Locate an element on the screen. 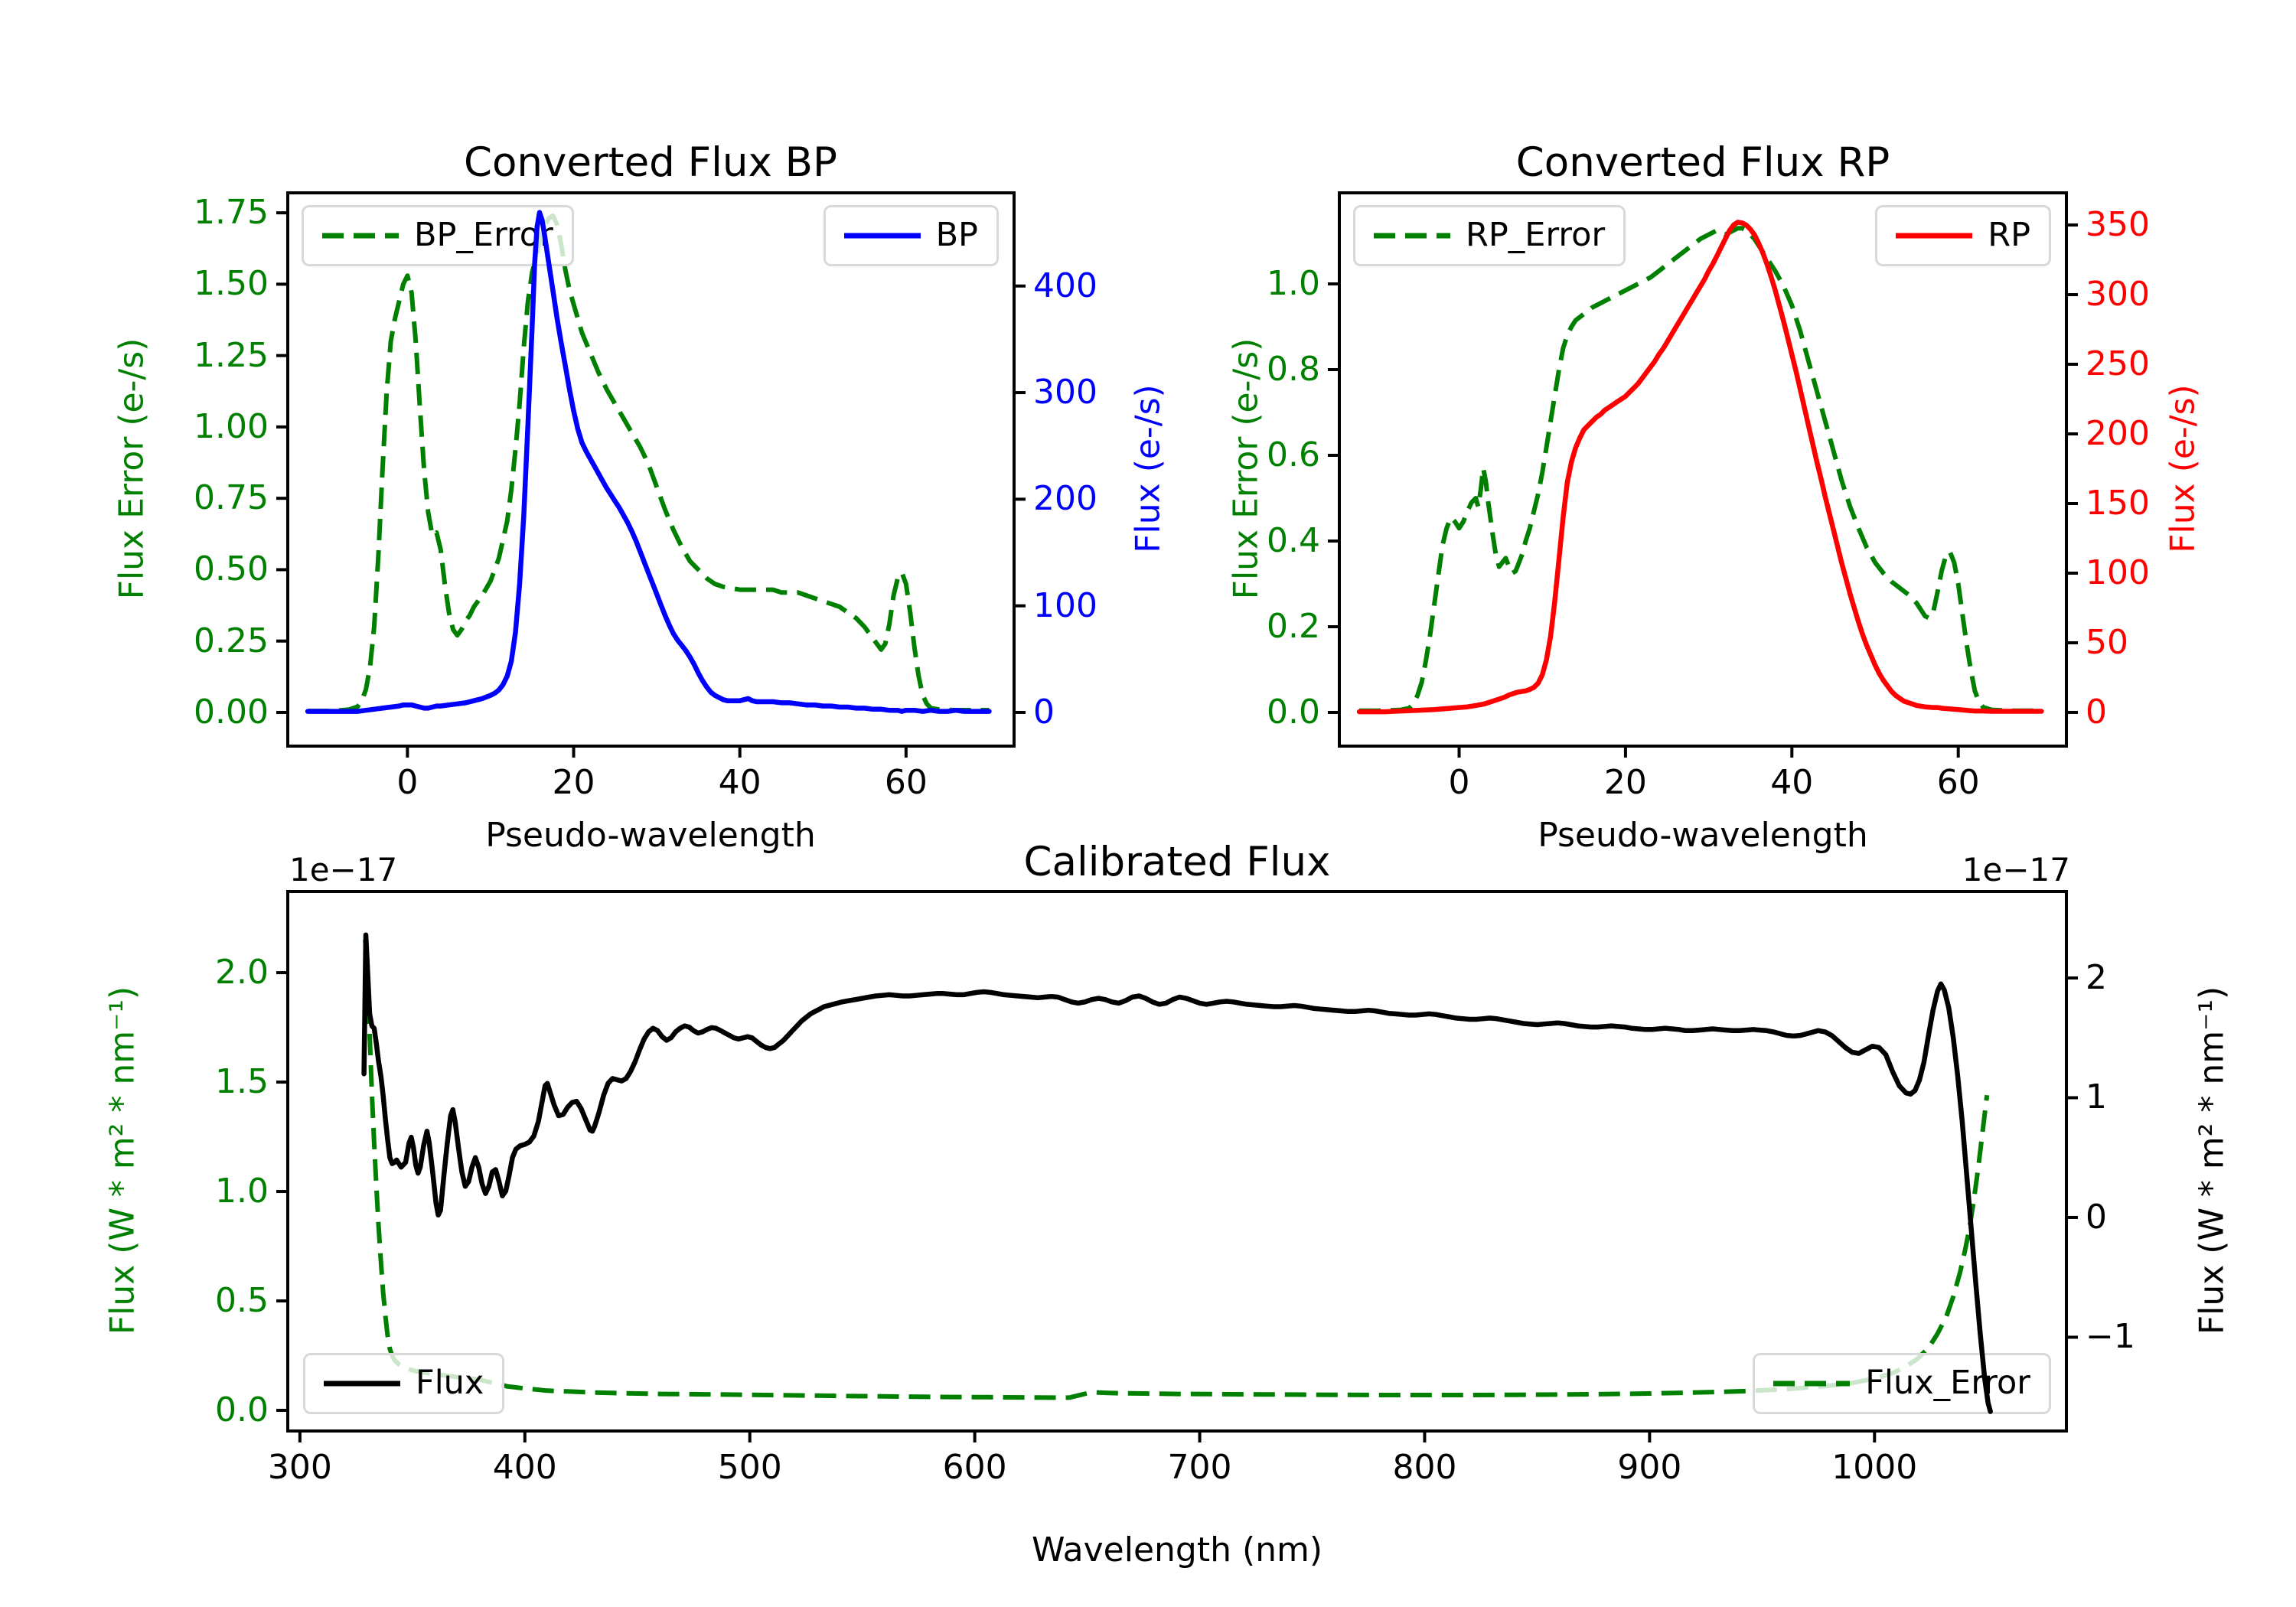  tick-label: −1 is located at coordinates (2110, 1337).